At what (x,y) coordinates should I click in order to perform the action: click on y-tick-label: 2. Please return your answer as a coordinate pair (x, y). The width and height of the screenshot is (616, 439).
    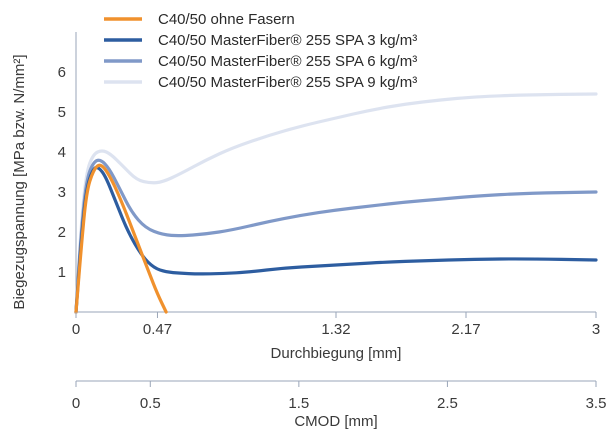
    Looking at the image, I should click on (62, 232).